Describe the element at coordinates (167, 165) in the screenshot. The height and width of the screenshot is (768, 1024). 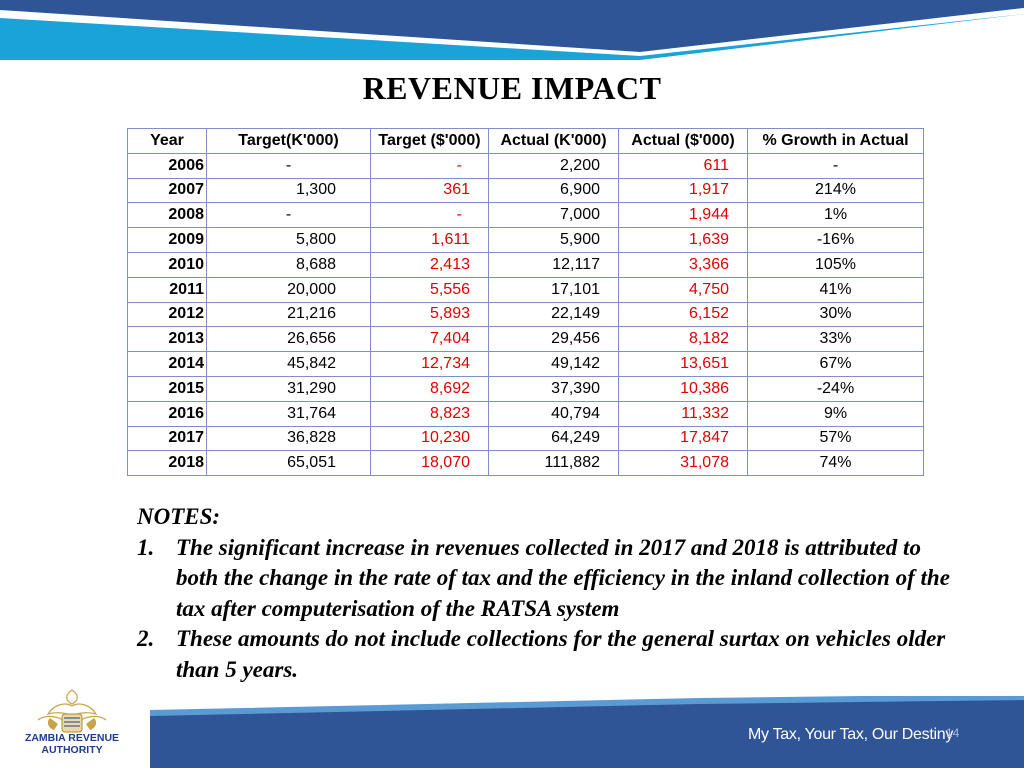
I see `cell-year: 2006` at that location.